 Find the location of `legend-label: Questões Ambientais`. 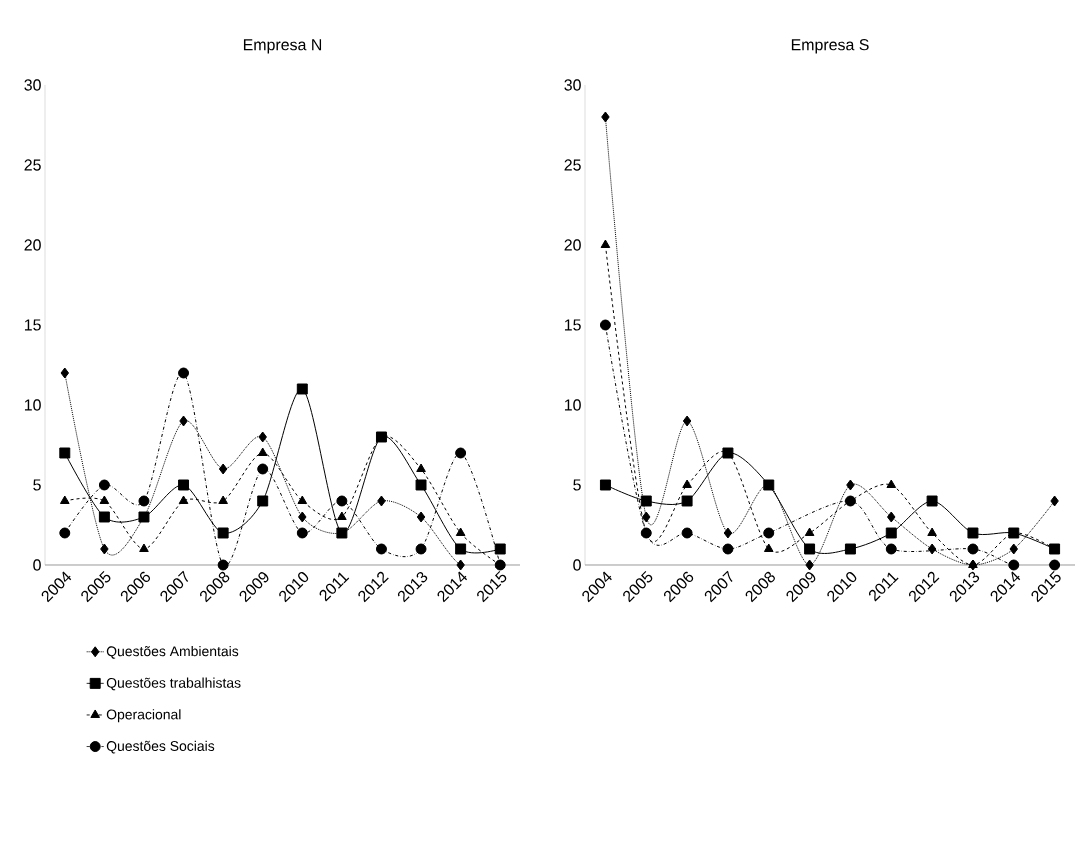

legend-label: Questões Ambientais is located at coordinates (172, 652).